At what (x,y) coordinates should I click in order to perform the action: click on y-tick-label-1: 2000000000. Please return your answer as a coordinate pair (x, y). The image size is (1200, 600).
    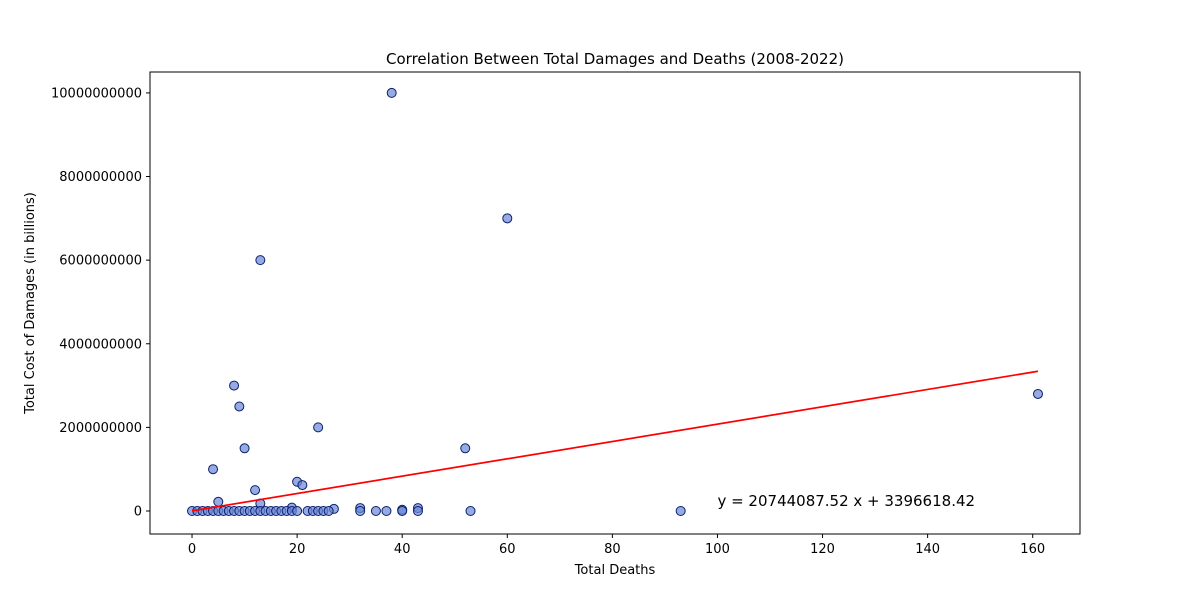
    Looking at the image, I should click on (100, 428).